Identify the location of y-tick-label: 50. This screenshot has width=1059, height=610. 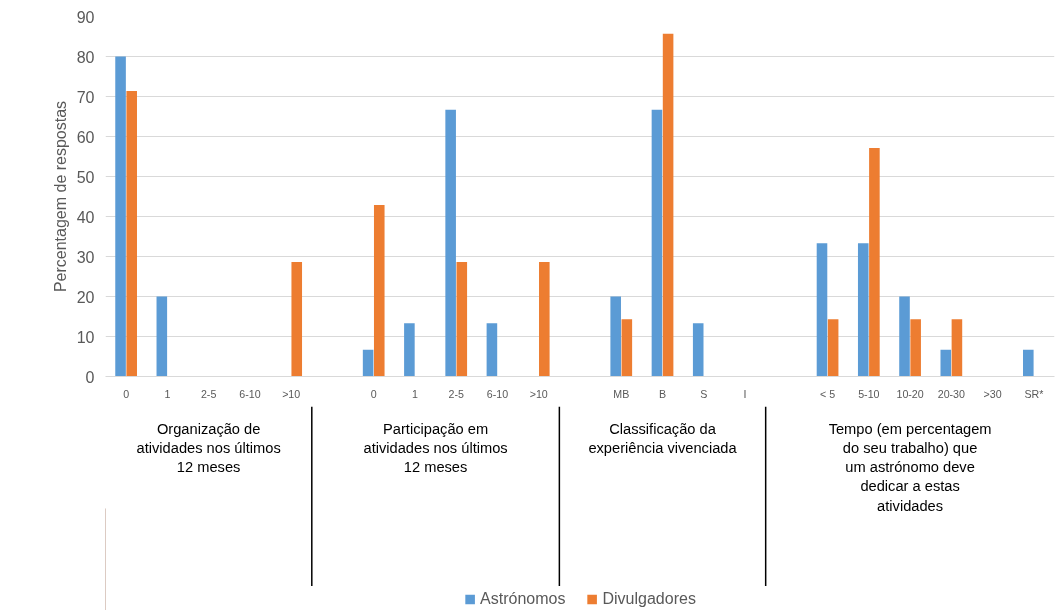
(85, 177).